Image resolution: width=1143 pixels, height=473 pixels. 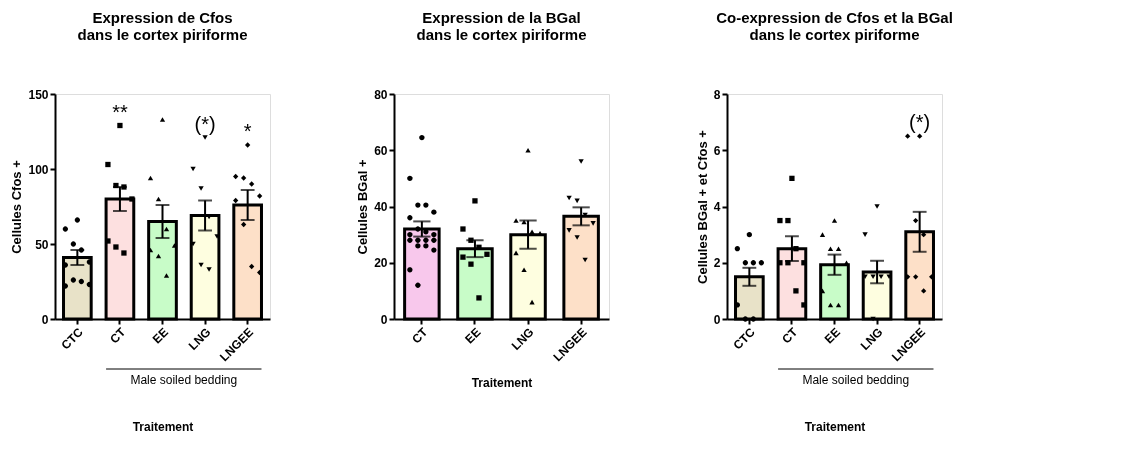 I want to click on y-tick-label: 6, so click(x=717, y=150).